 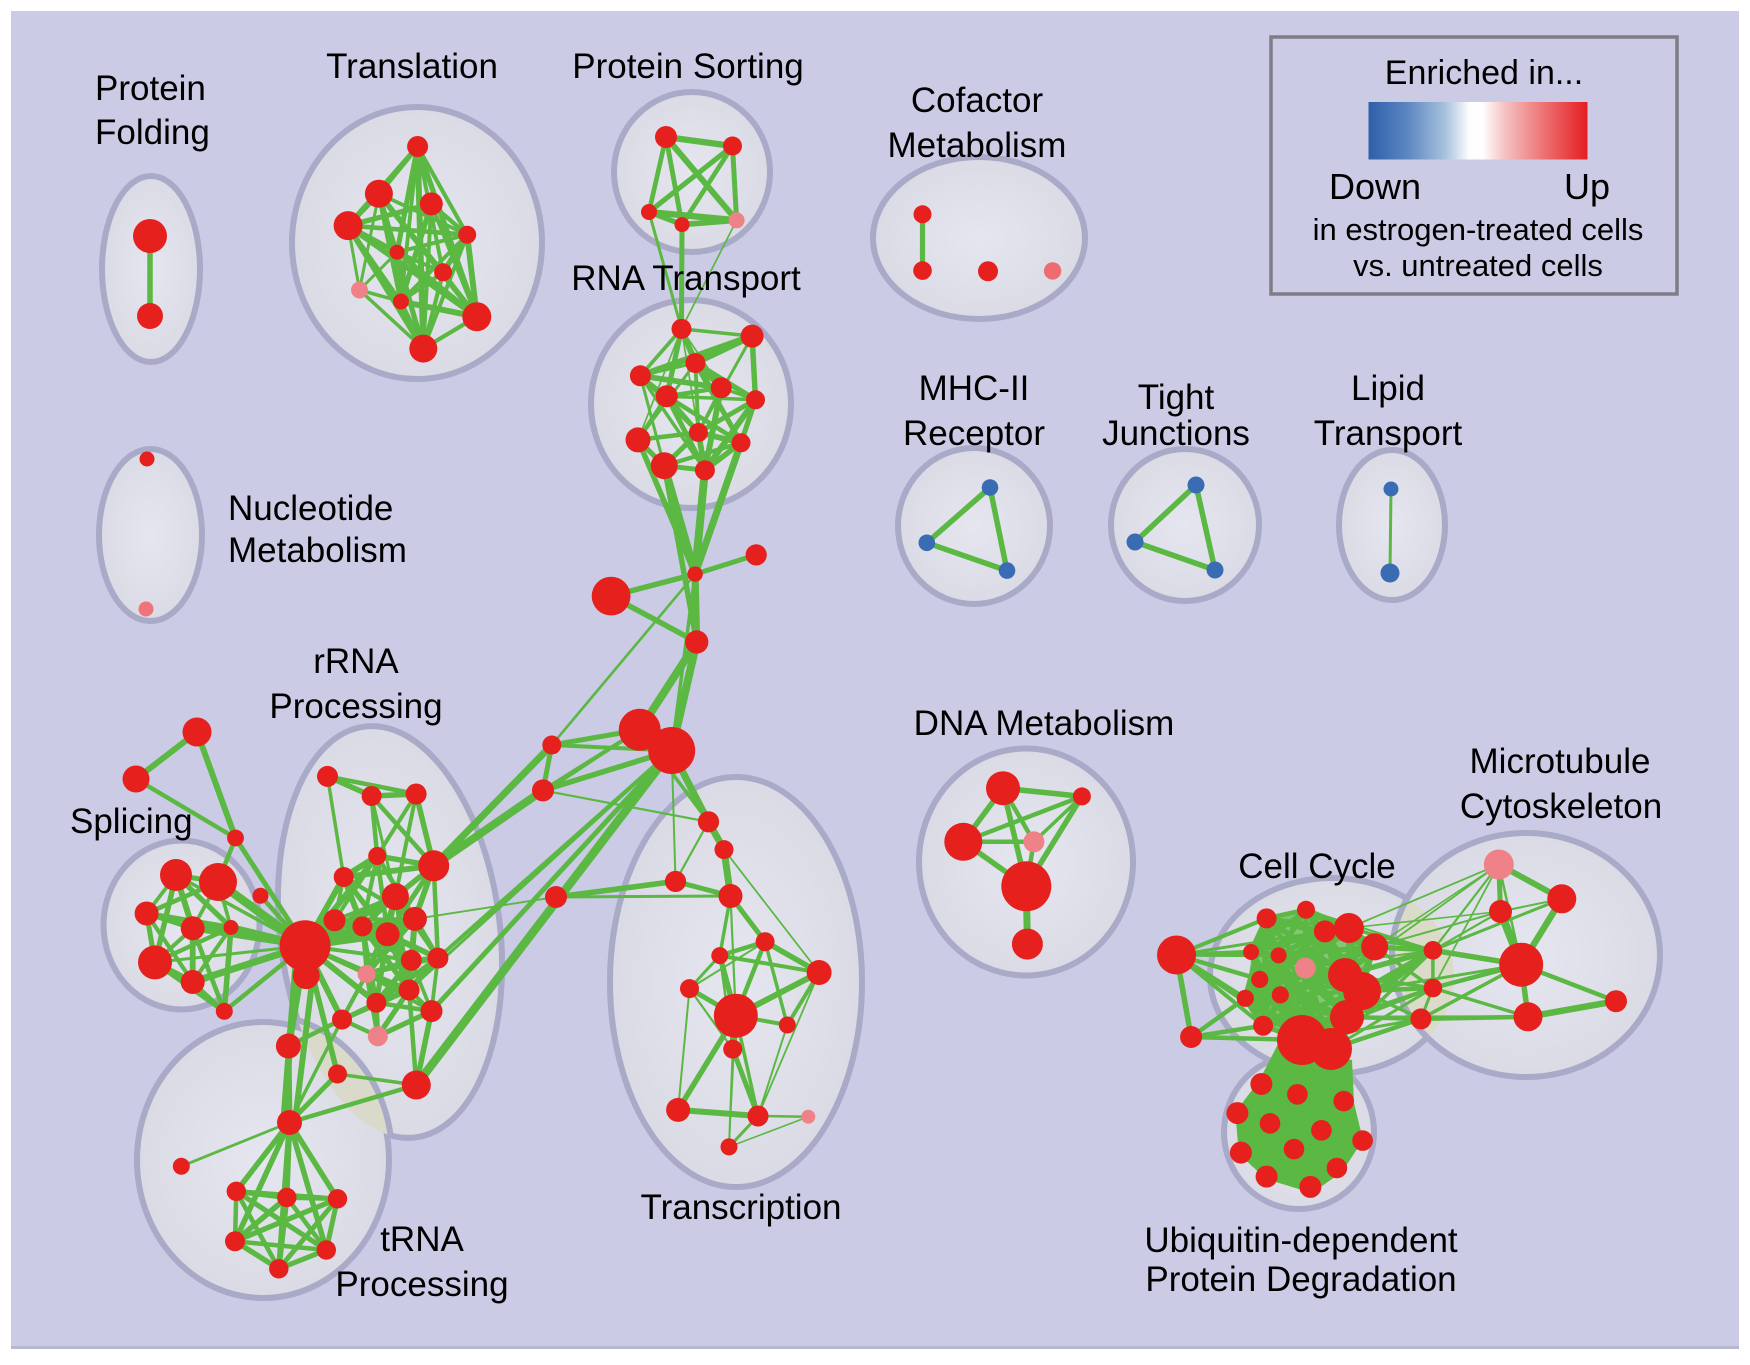 I want to click on svg-text: MHC-II, so click(x=974, y=388).